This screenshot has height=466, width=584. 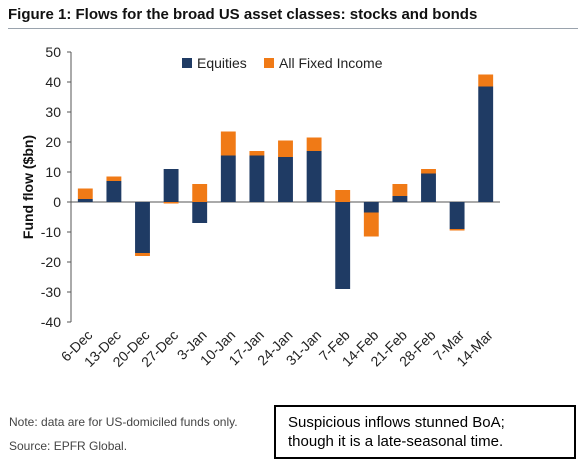 What do you see at coordinates (53, 112) in the screenshot?
I see `y-tick-label-2: 30` at bounding box center [53, 112].